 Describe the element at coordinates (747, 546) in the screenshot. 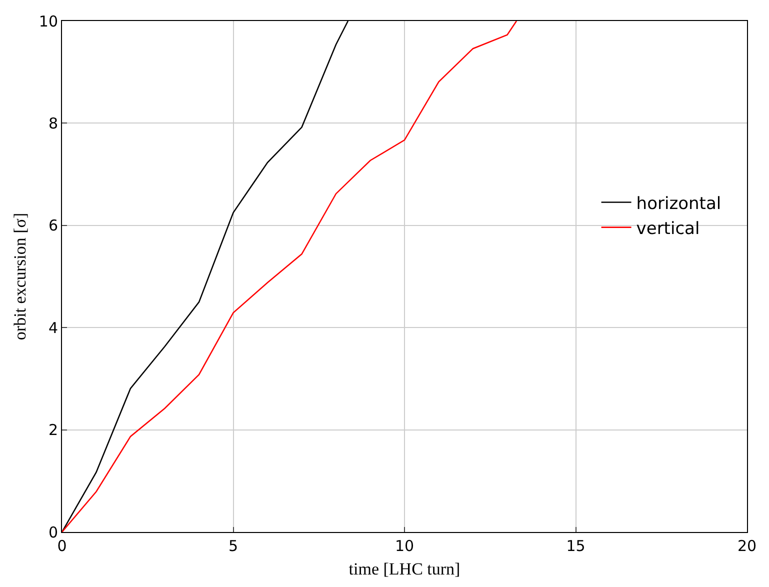

I see `x-tick-label: 20` at that location.